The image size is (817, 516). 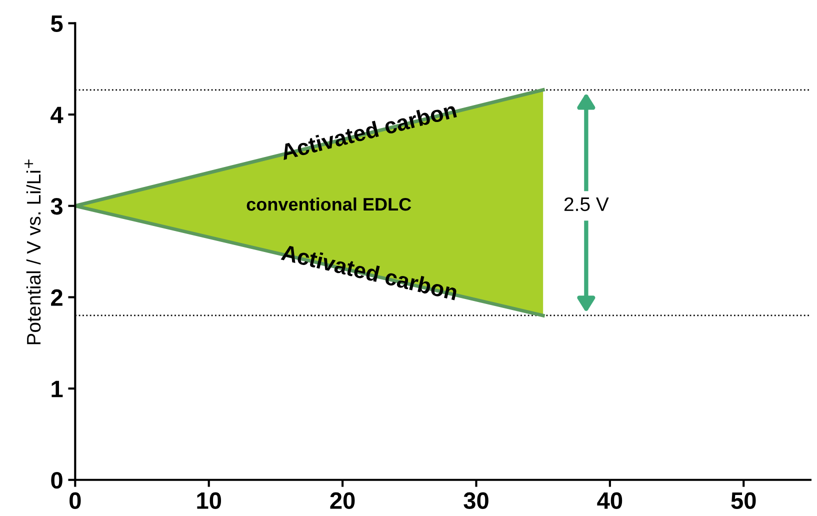 I want to click on y-tick-label: 2, so click(x=56, y=297).